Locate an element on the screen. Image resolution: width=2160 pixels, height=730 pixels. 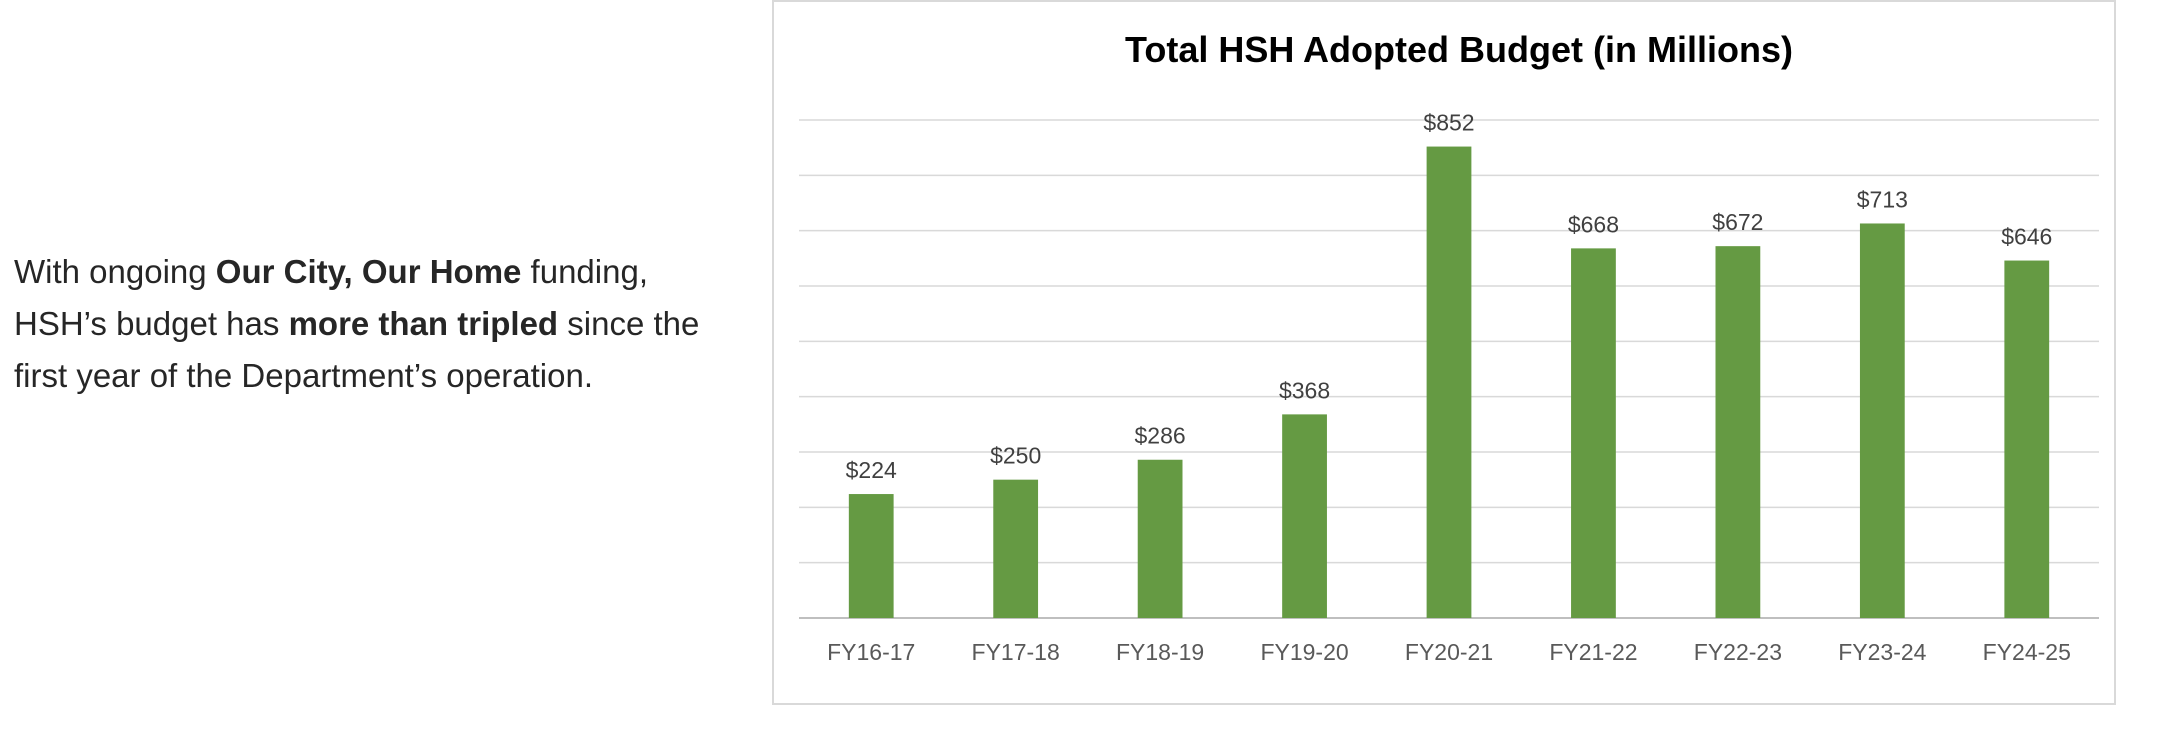
data-label: $250 is located at coordinates (1015, 456).